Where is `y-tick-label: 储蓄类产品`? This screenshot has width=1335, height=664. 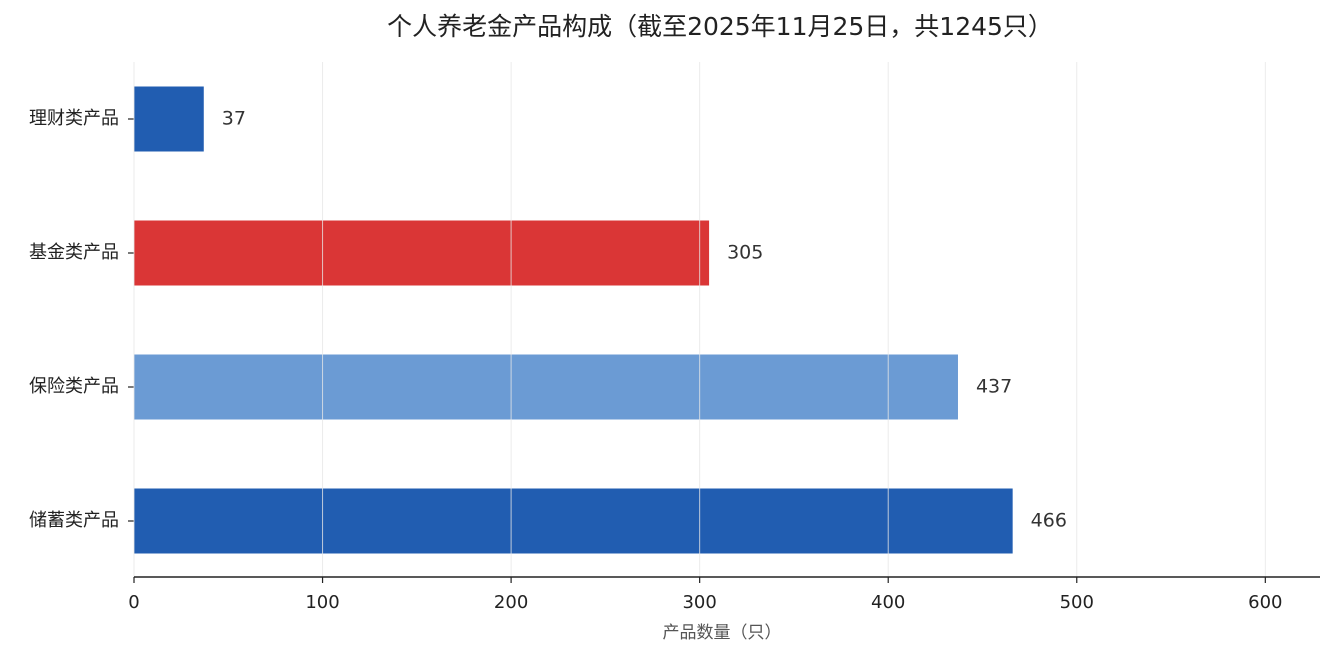 y-tick-label: 储蓄类产品 is located at coordinates (74, 520).